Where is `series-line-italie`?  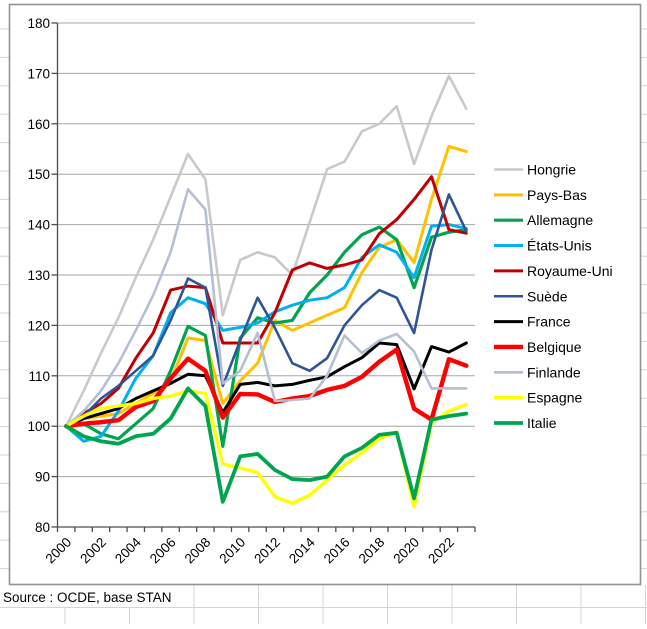
series-line-italie is located at coordinates (266, 445).